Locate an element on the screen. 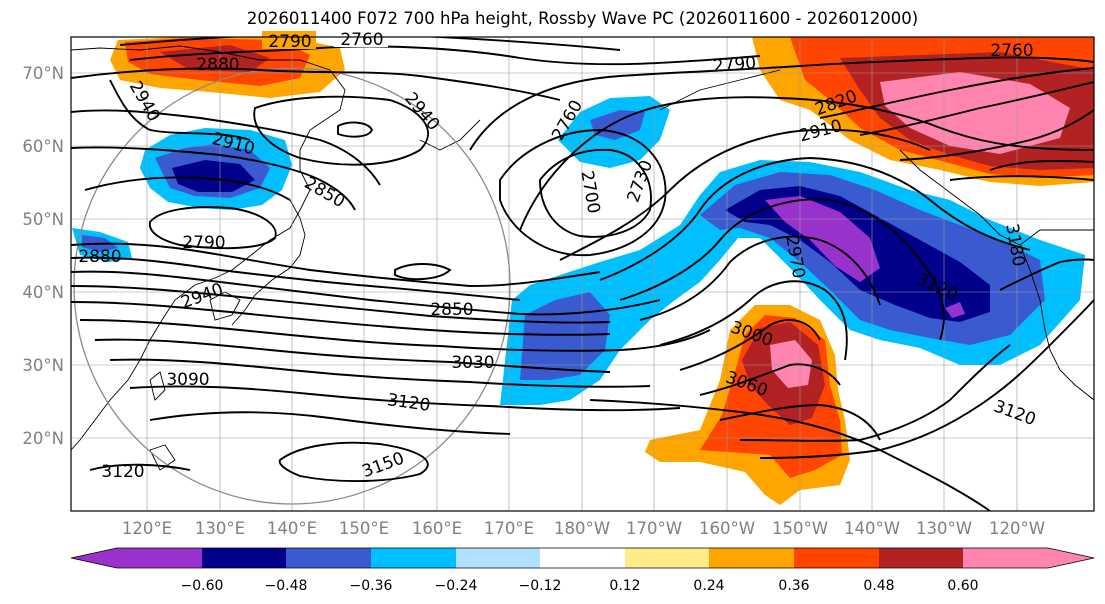  contour-label: 3030 is located at coordinates (472, 363).